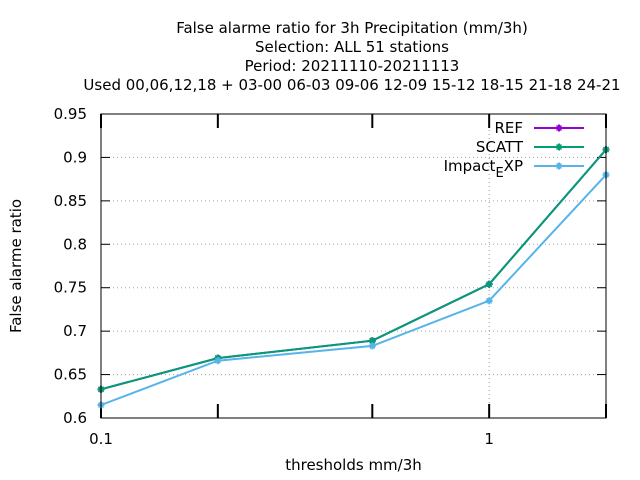 This screenshot has width=640, height=480. Describe the element at coordinates (70, 288) in the screenshot. I see `y-tick-label: 0.75` at that location.